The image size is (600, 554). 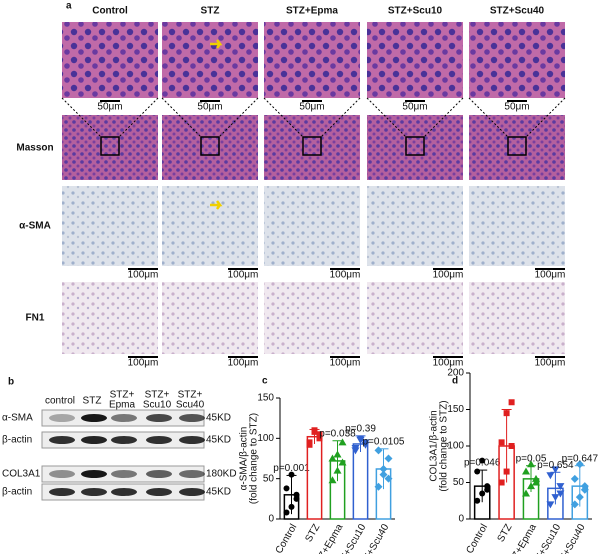 I want to click on panel-label: a, so click(x=69, y=6).